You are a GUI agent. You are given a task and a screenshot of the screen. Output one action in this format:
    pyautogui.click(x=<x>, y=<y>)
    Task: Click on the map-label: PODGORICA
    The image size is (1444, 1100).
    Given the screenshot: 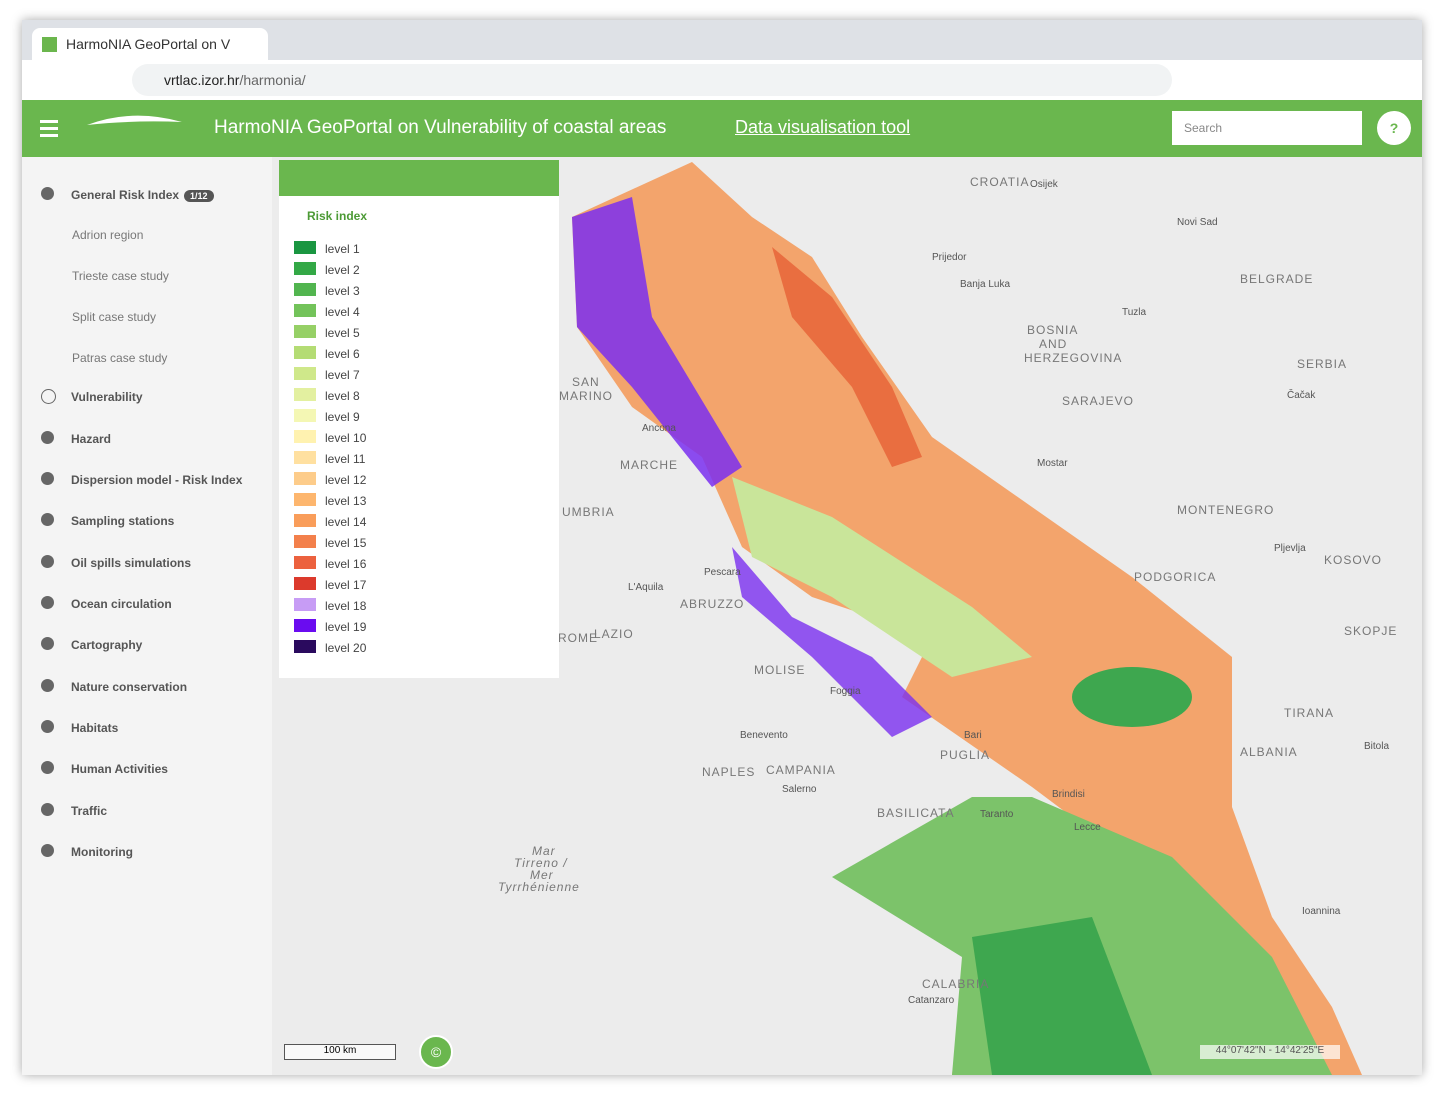 What is the action you would take?
    pyautogui.click(x=1175, y=577)
    